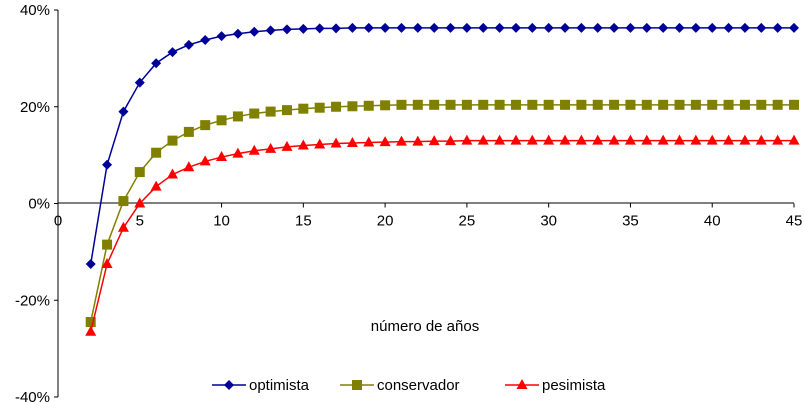  What do you see at coordinates (35, 107) in the screenshot?
I see `y-tick-label: 20%` at bounding box center [35, 107].